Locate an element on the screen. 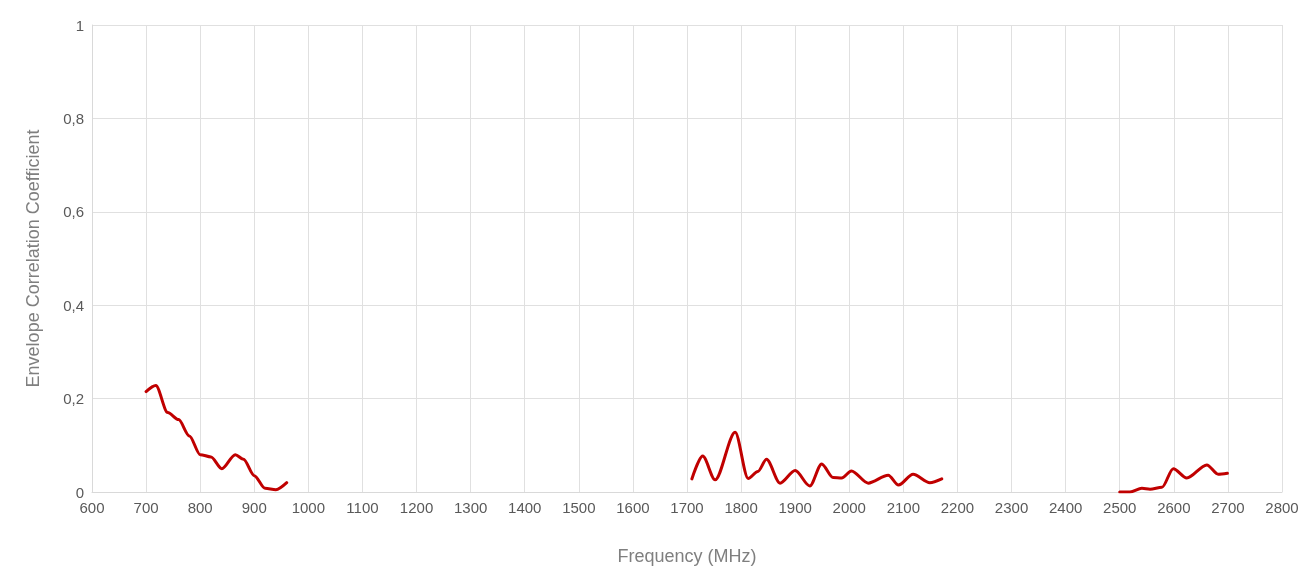 The height and width of the screenshot is (583, 1309). x-tick-label: 1800 is located at coordinates (741, 507).